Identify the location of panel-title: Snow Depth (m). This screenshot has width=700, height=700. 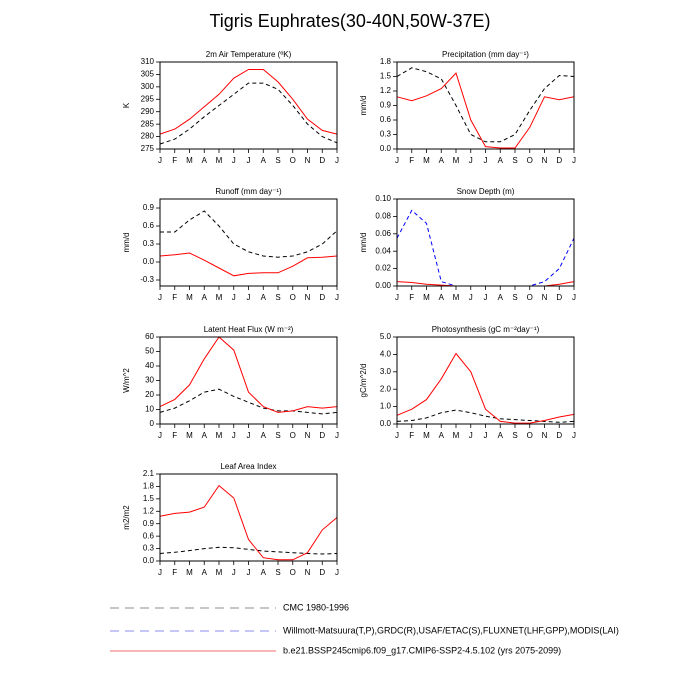
(486, 191).